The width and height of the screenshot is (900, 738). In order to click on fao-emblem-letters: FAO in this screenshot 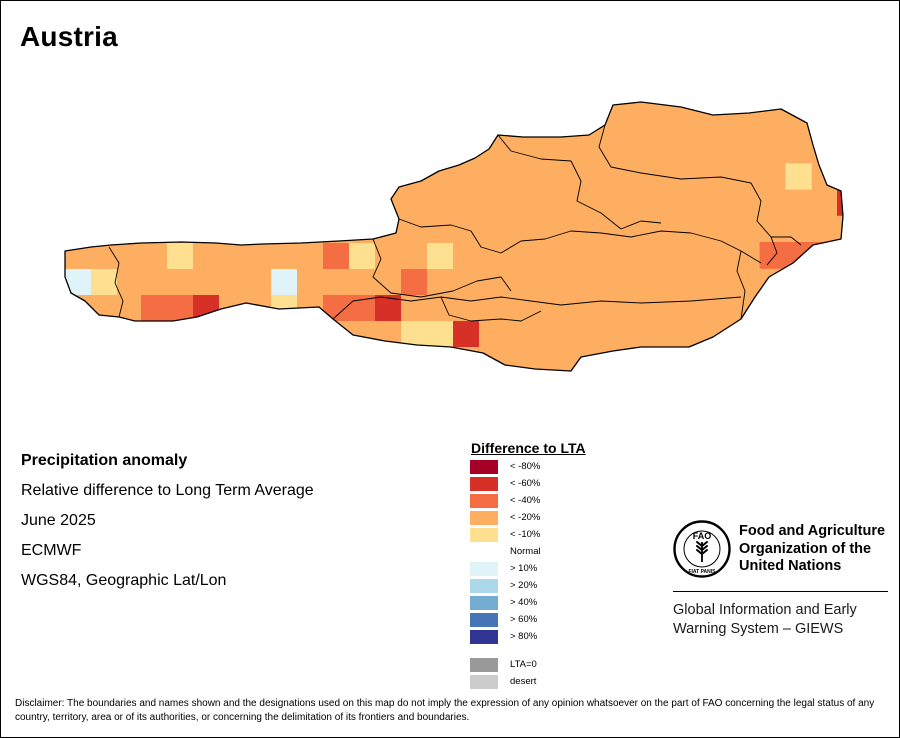, I will do `click(702, 536)`.